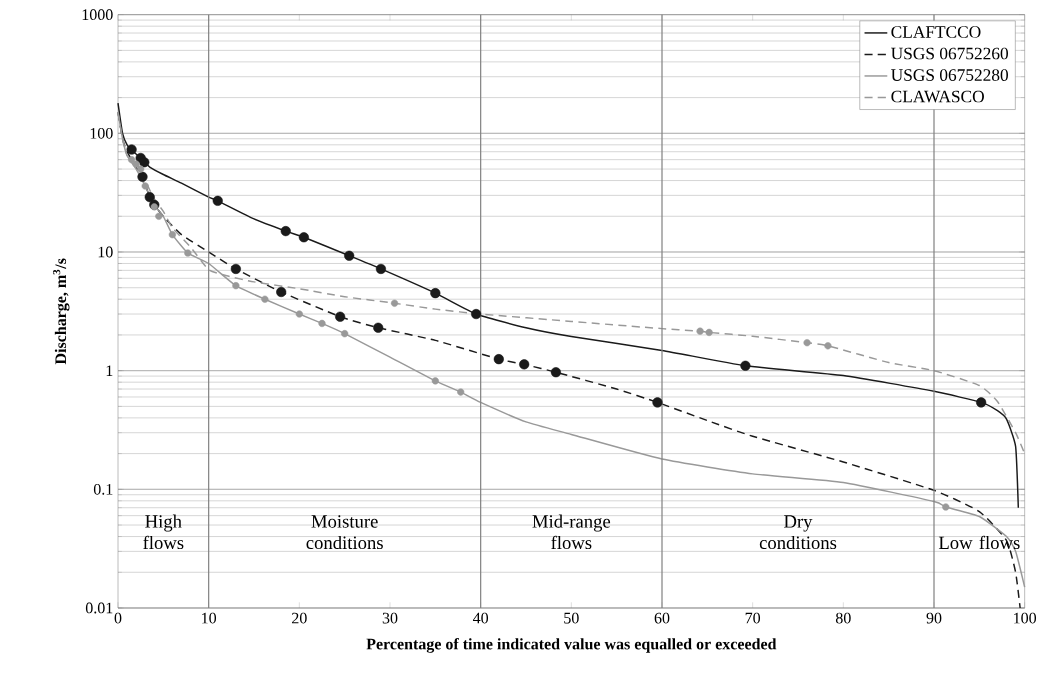  What do you see at coordinates (662, 618) in the screenshot?
I see `x-tick-label: 60` at bounding box center [662, 618].